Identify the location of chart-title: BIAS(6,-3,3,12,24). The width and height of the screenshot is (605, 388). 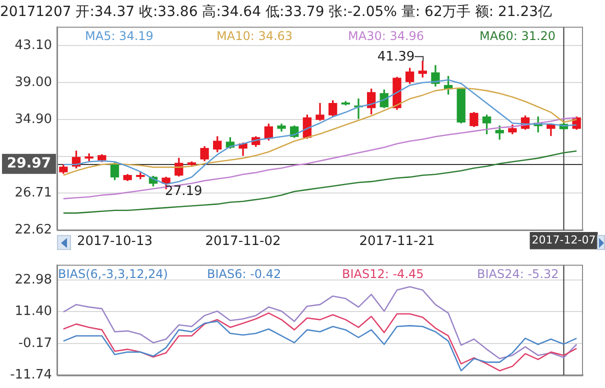
(113, 273).